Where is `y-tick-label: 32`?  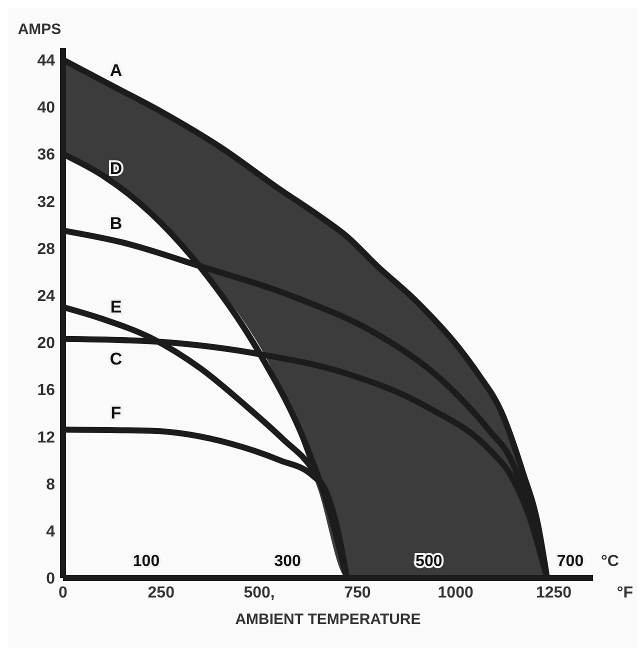 y-tick-label: 32 is located at coordinates (46, 202).